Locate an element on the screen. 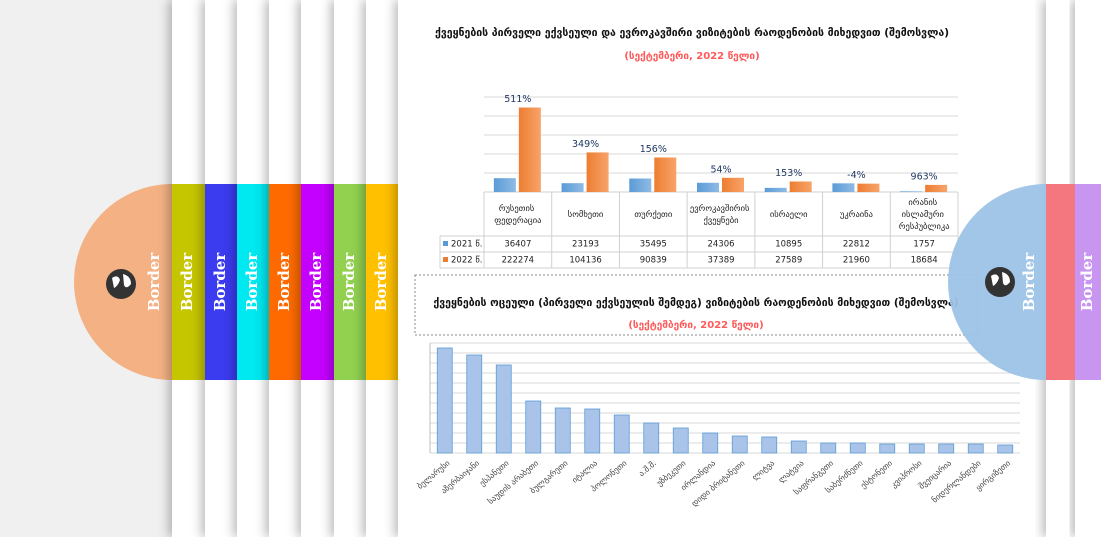 Image resolution: width=1101 pixels, height=537 pixels. data-label: -4% is located at coordinates (856, 175).